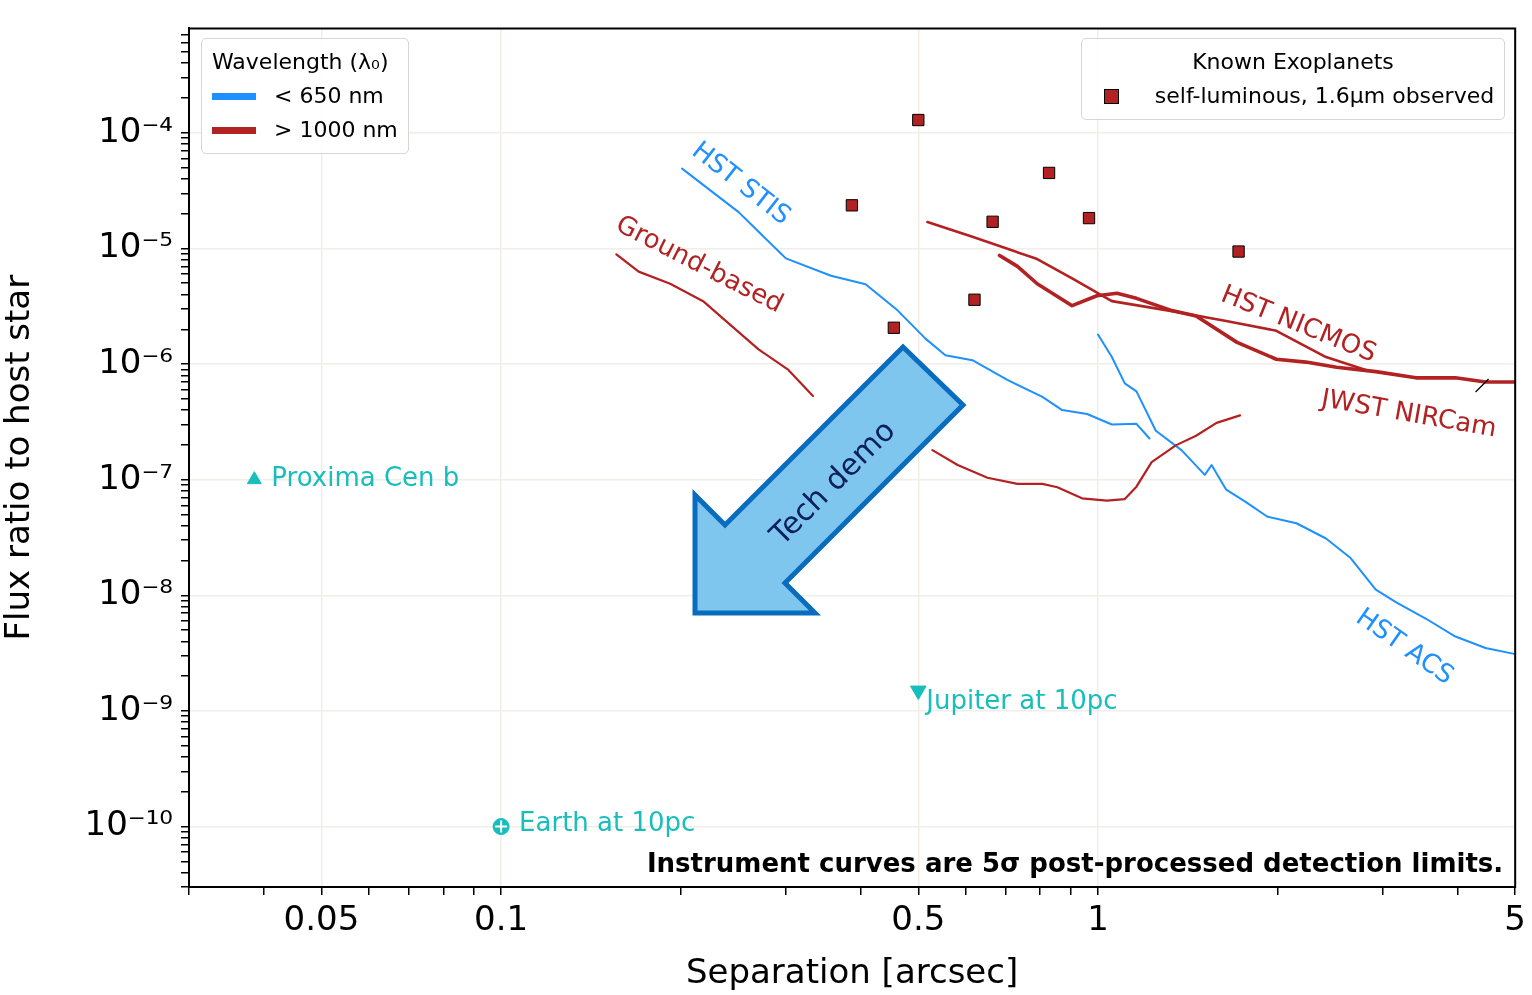 Image resolution: width=1532 pixels, height=995 pixels. Describe the element at coordinates (1021, 700) in the screenshot. I see `series-label: Jupiter at 10pc` at that location.